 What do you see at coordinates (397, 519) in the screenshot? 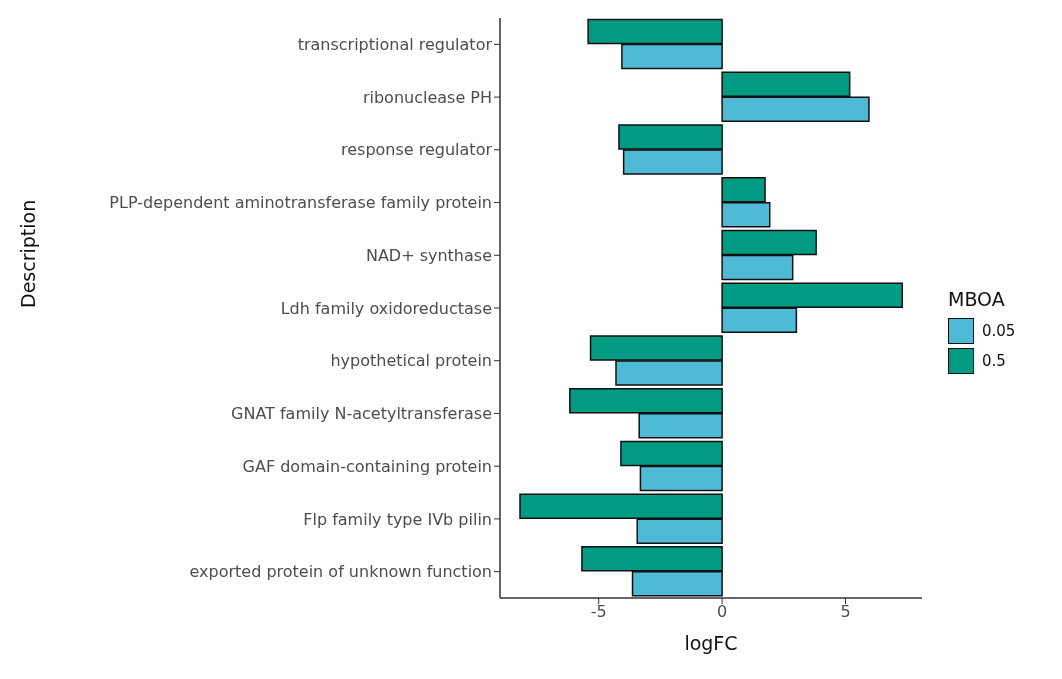
I see `y-tick-label: Flp family type IVb pilin` at bounding box center [397, 519].